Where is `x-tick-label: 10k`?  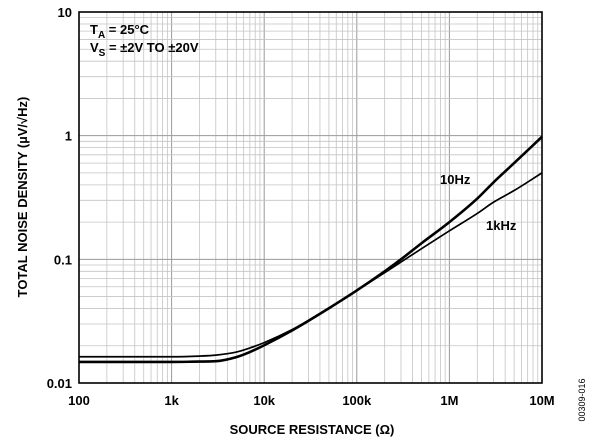
x-tick-label: 10k is located at coordinates (264, 400).